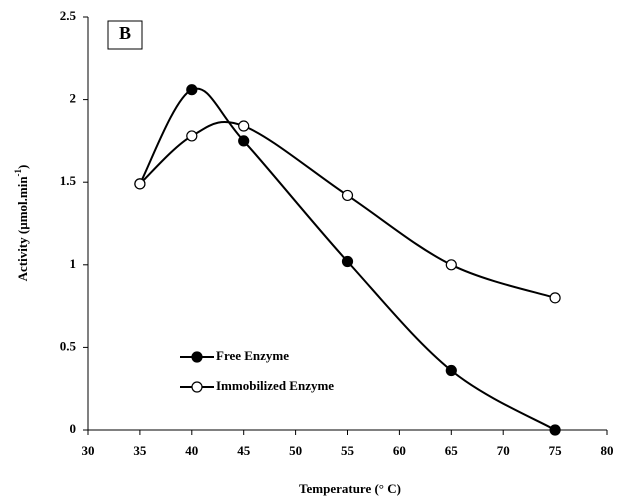  What do you see at coordinates (22, 167) in the screenshot?
I see `y-label-end: )` at bounding box center [22, 167].